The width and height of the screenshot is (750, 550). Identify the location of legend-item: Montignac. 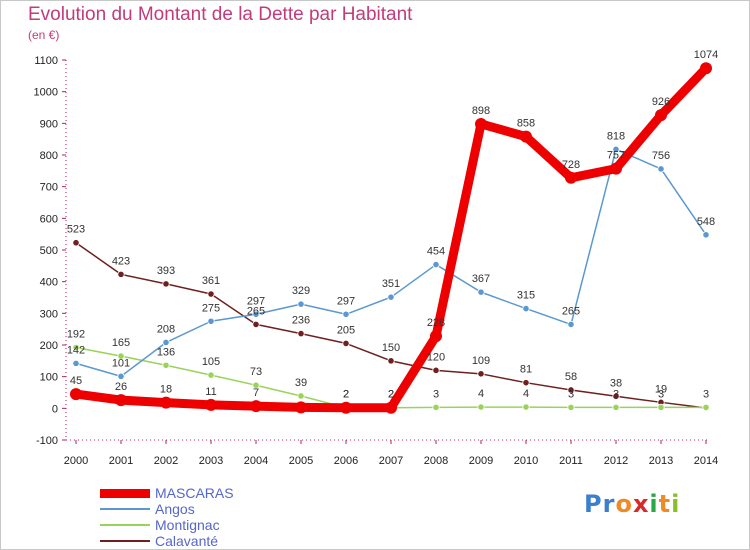
(210, 525).